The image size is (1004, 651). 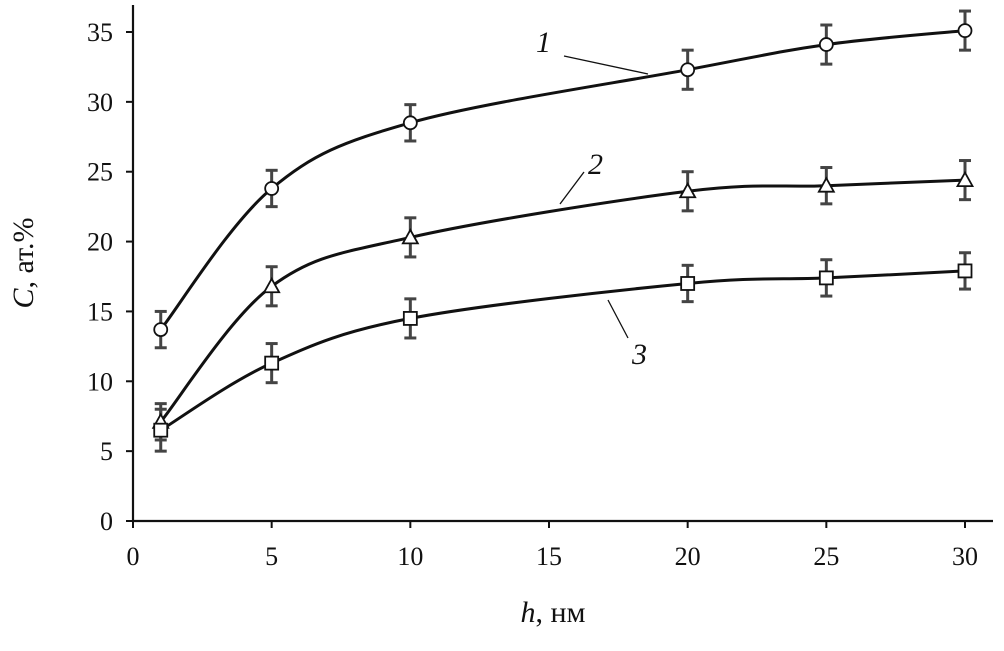 I want to click on y-axis-var: C, so click(x=23, y=297).